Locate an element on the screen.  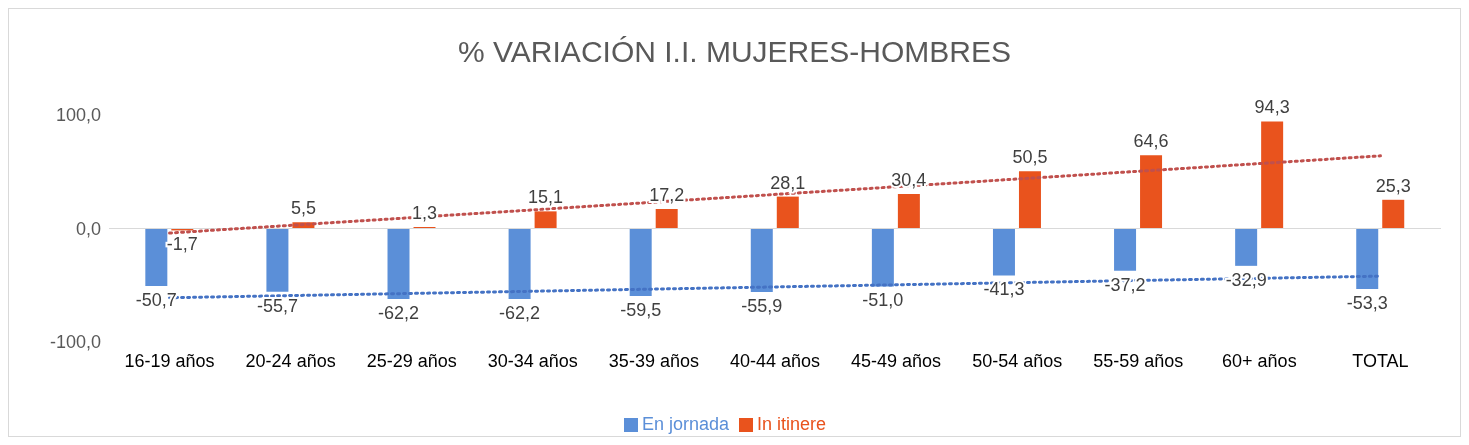
y-tick-label: 0,0 is located at coordinates (88, 228).